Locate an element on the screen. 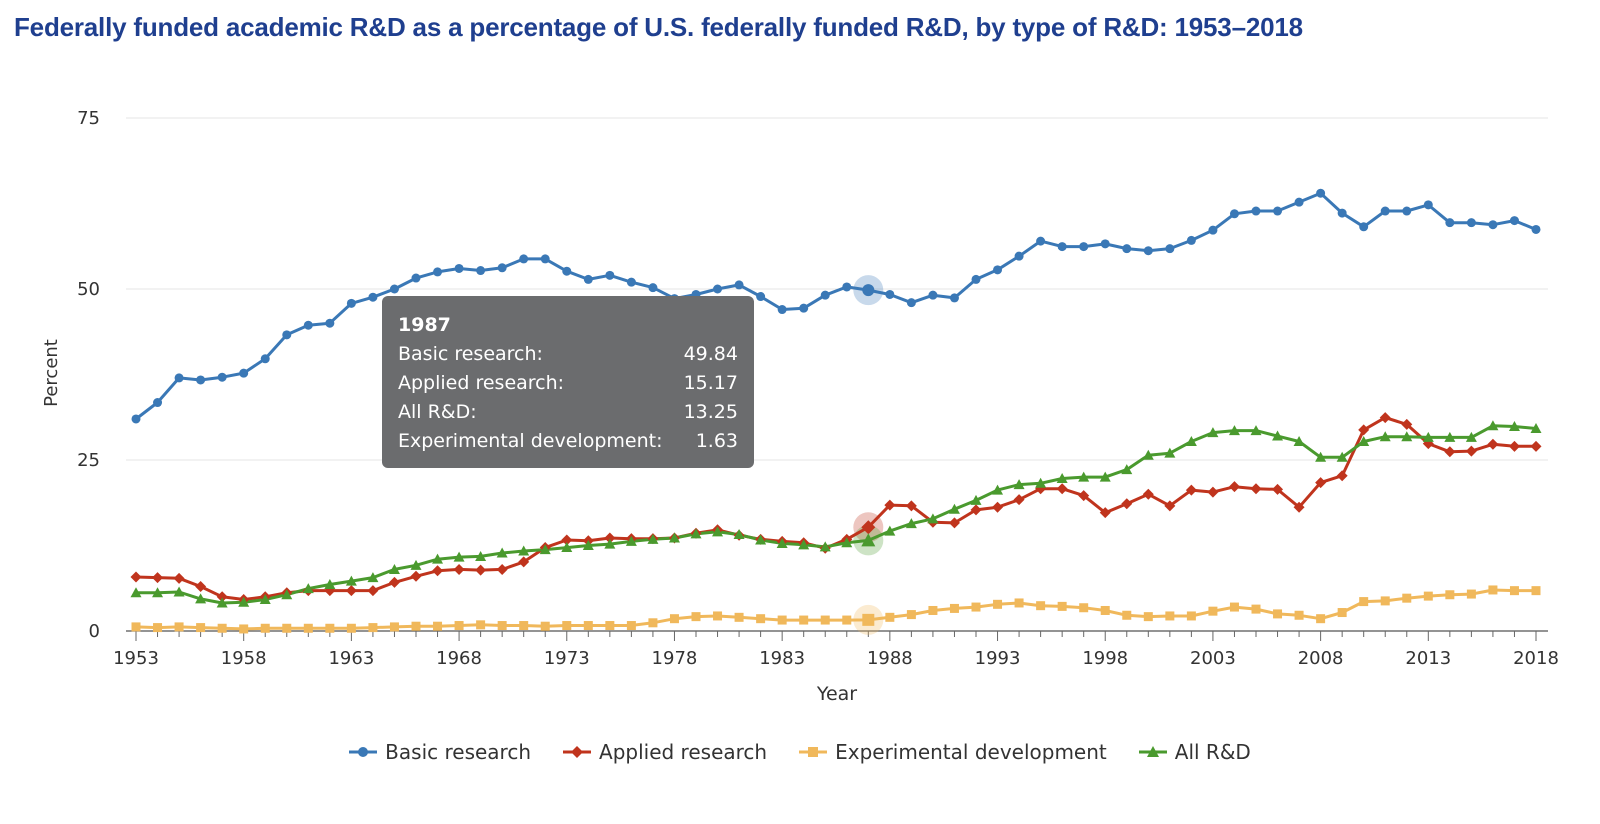 The width and height of the screenshot is (1600, 824). tooltip-label: All R&D: is located at coordinates (437, 412).